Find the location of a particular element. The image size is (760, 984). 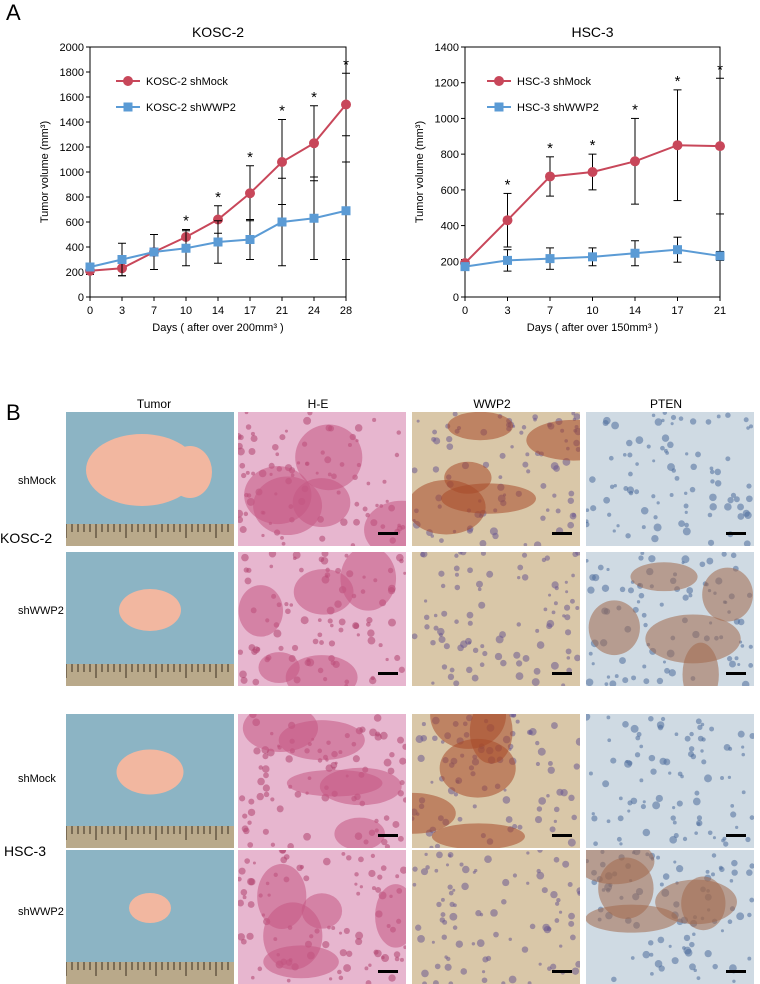

y-tick-label: 400 is located at coordinates (450, 227).